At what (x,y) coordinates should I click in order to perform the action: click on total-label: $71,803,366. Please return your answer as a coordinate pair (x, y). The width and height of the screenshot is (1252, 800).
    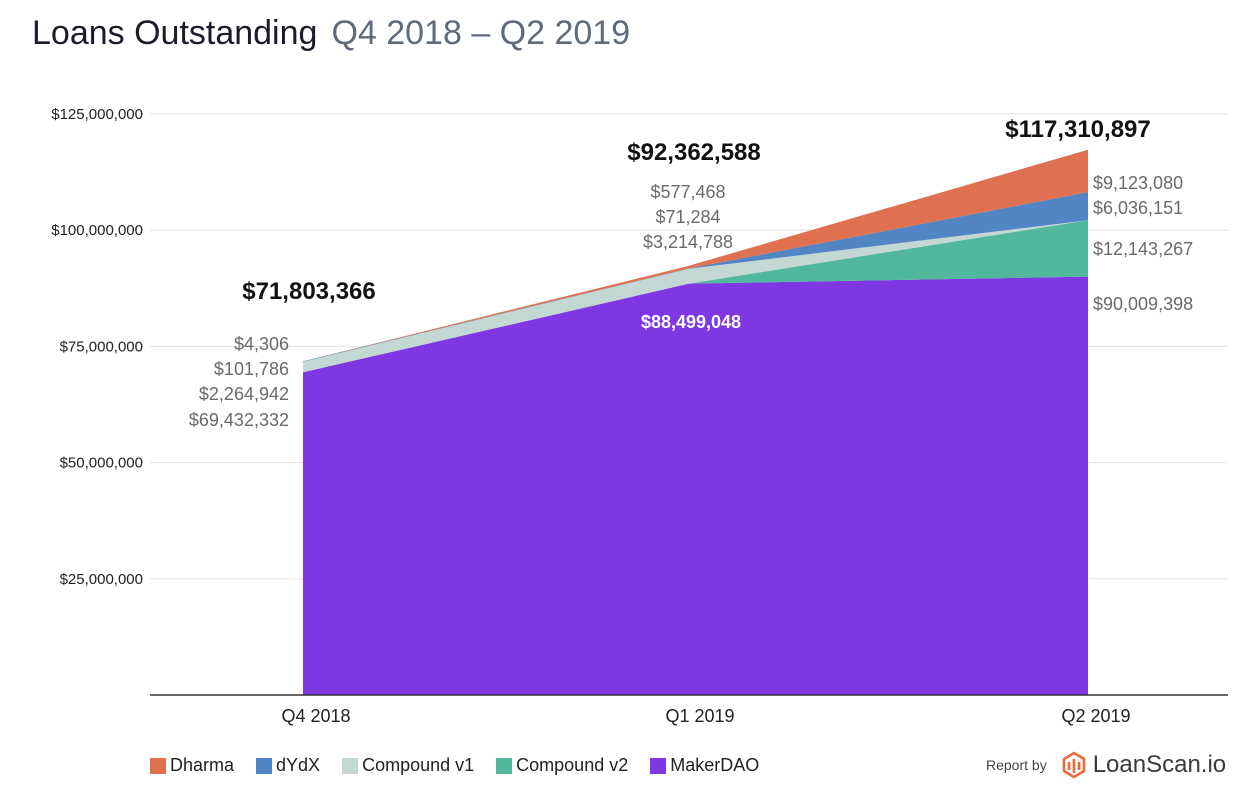
    Looking at the image, I should click on (308, 291).